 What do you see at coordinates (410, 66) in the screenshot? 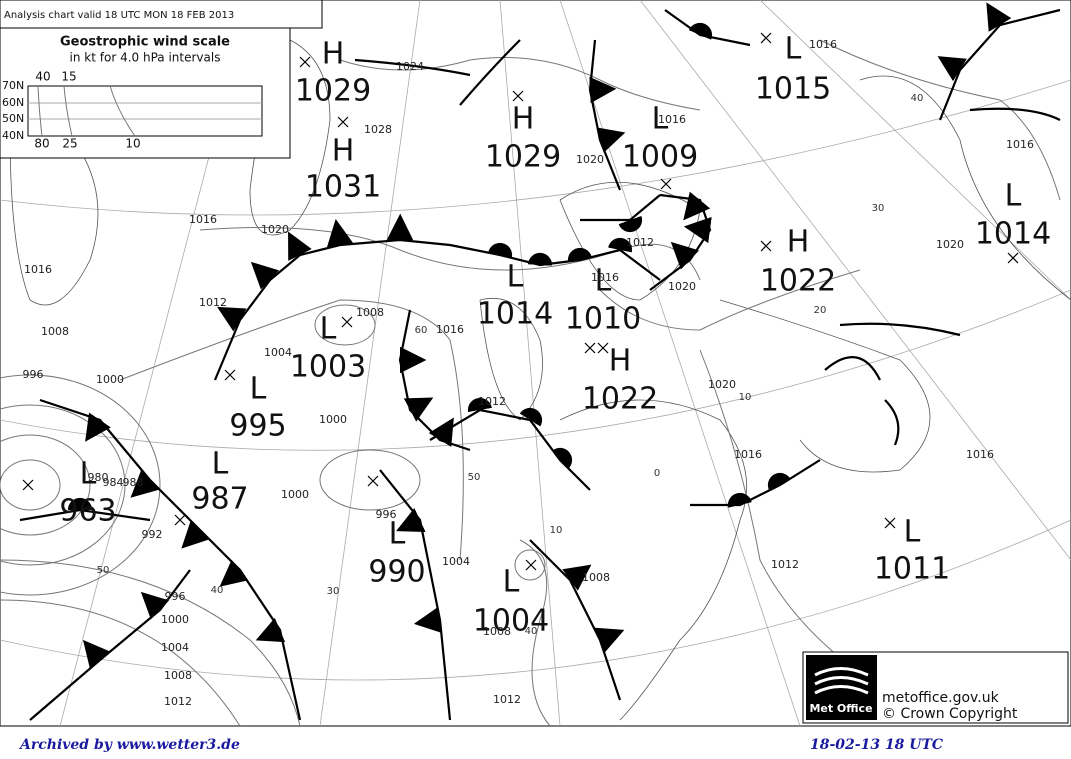
I see `isobar-label: 1024` at bounding box center [410, 66].